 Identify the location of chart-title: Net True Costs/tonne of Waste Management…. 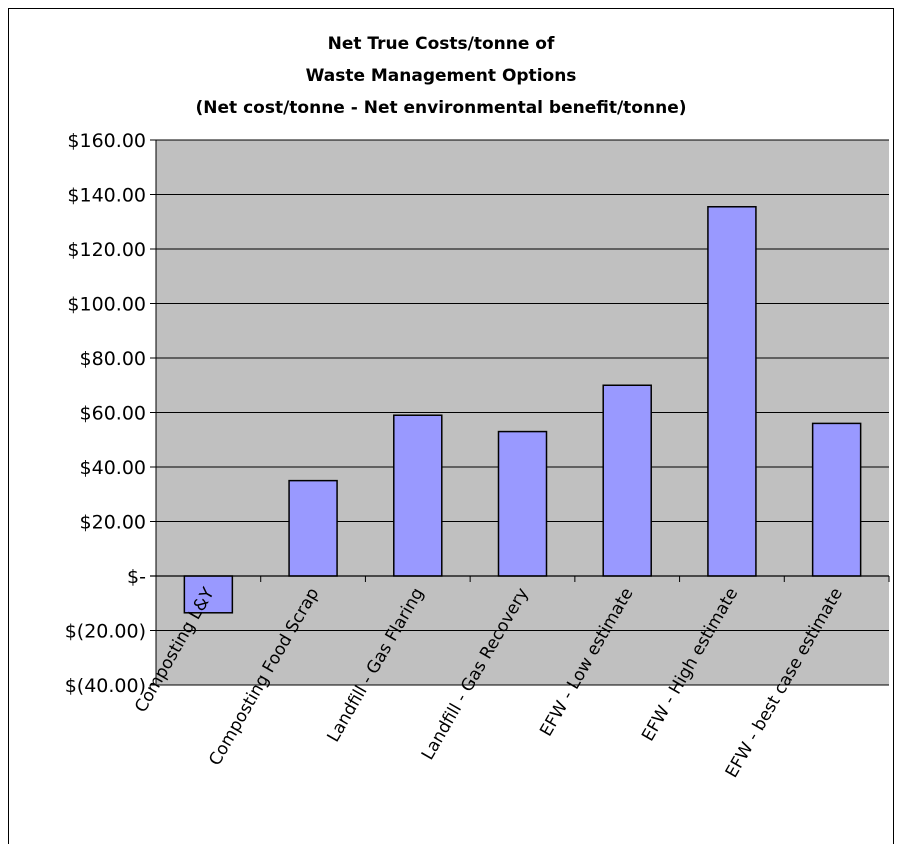
(441, 76).